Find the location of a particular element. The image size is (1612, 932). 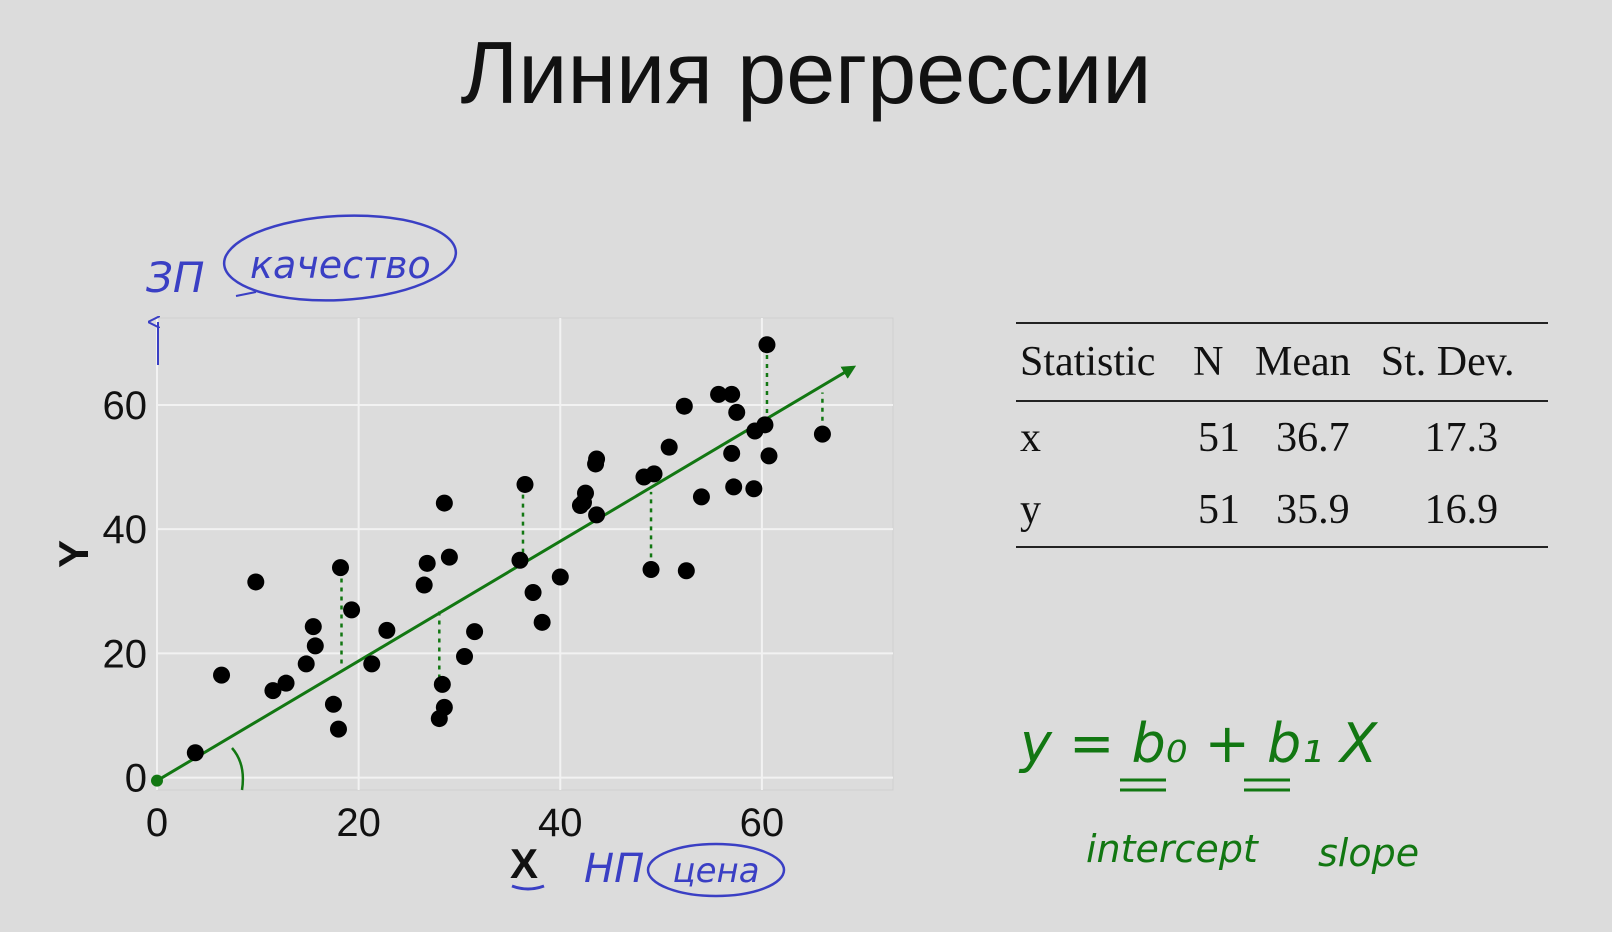

x-axis-note-circle is located at coordinates (716, 870).